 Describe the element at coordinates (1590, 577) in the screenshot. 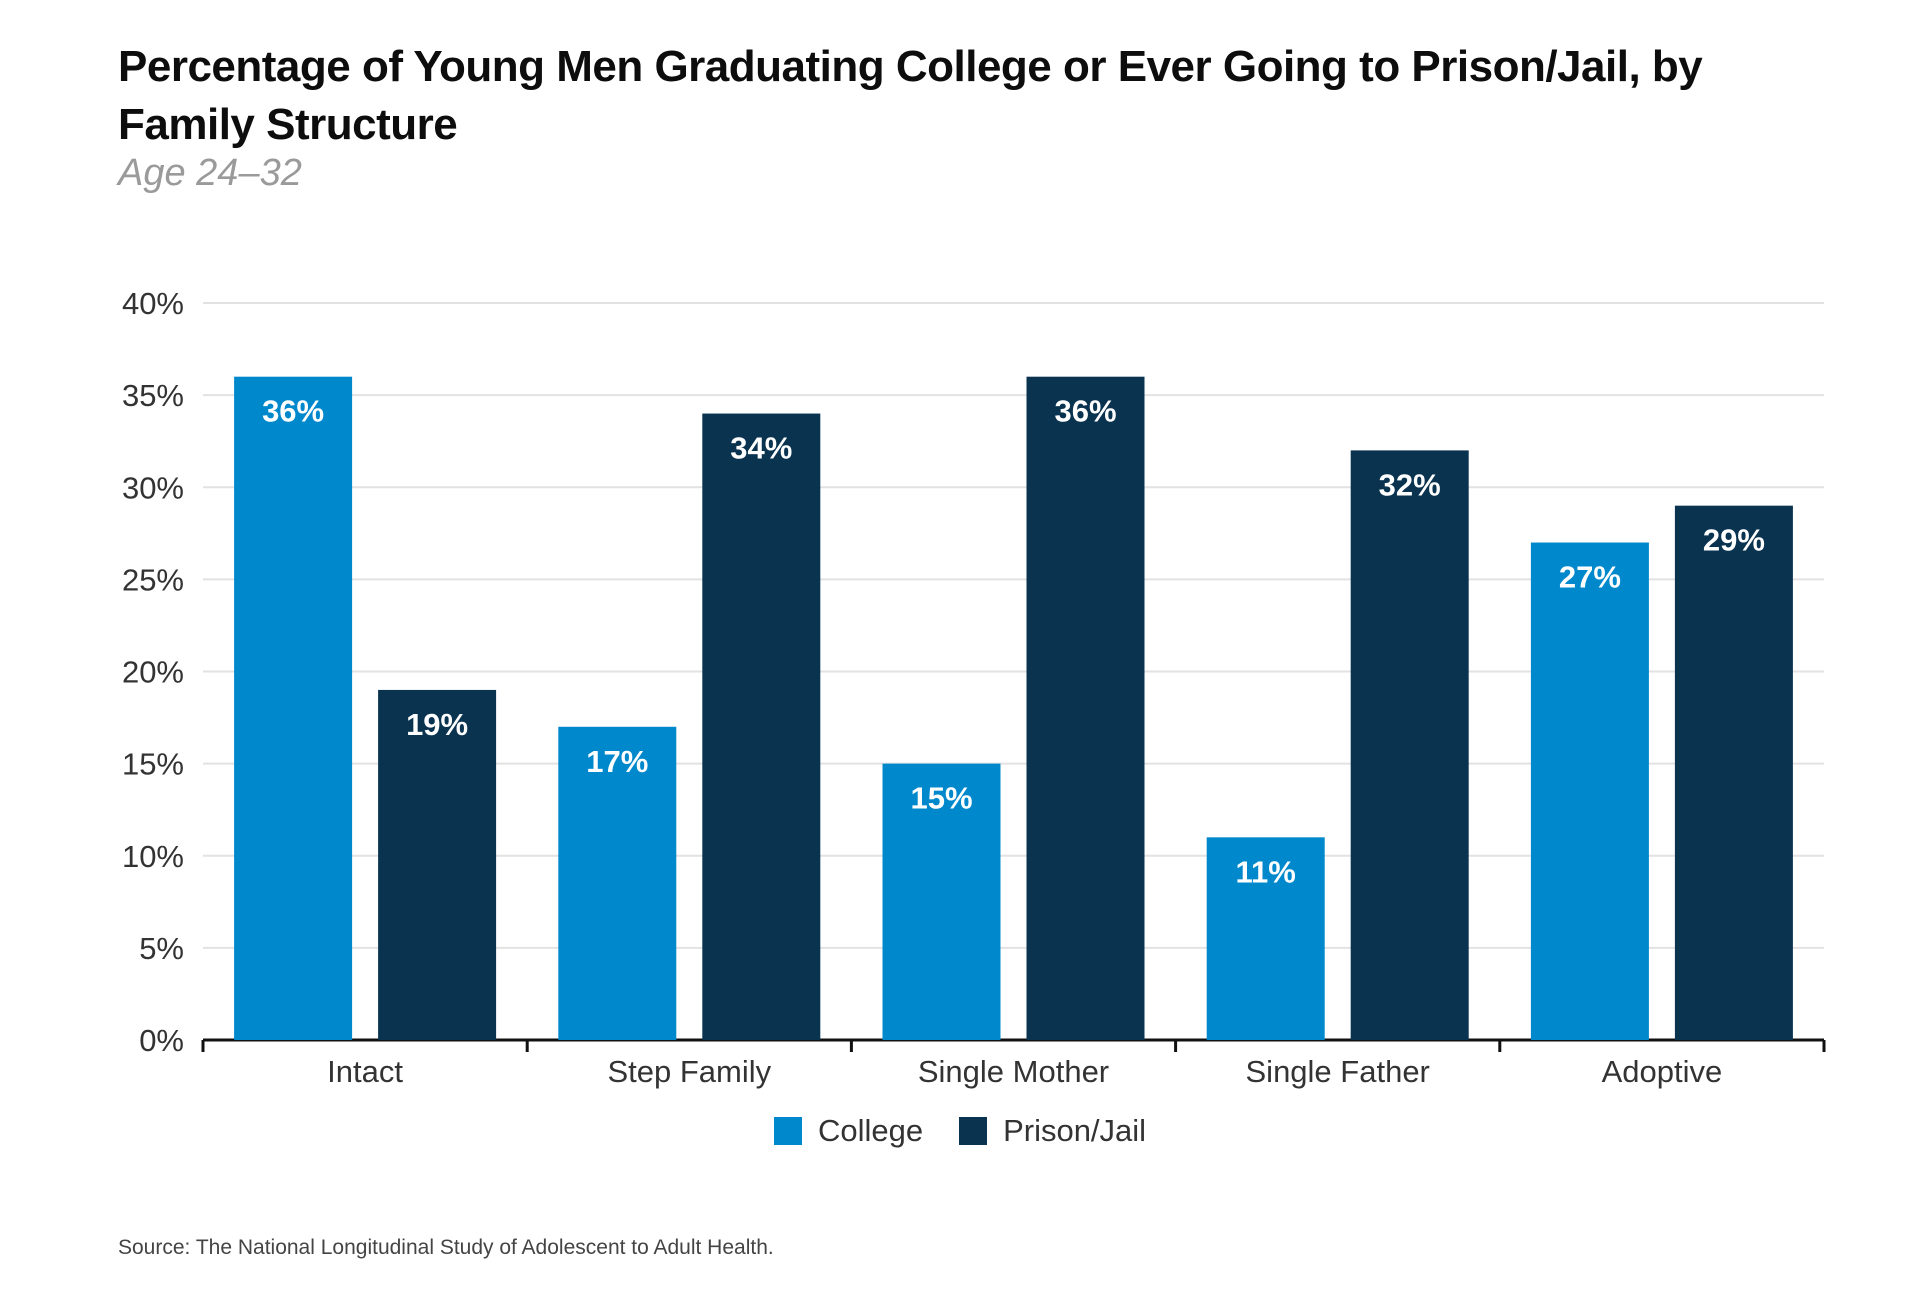

I see `data-label: 27%` at that location.